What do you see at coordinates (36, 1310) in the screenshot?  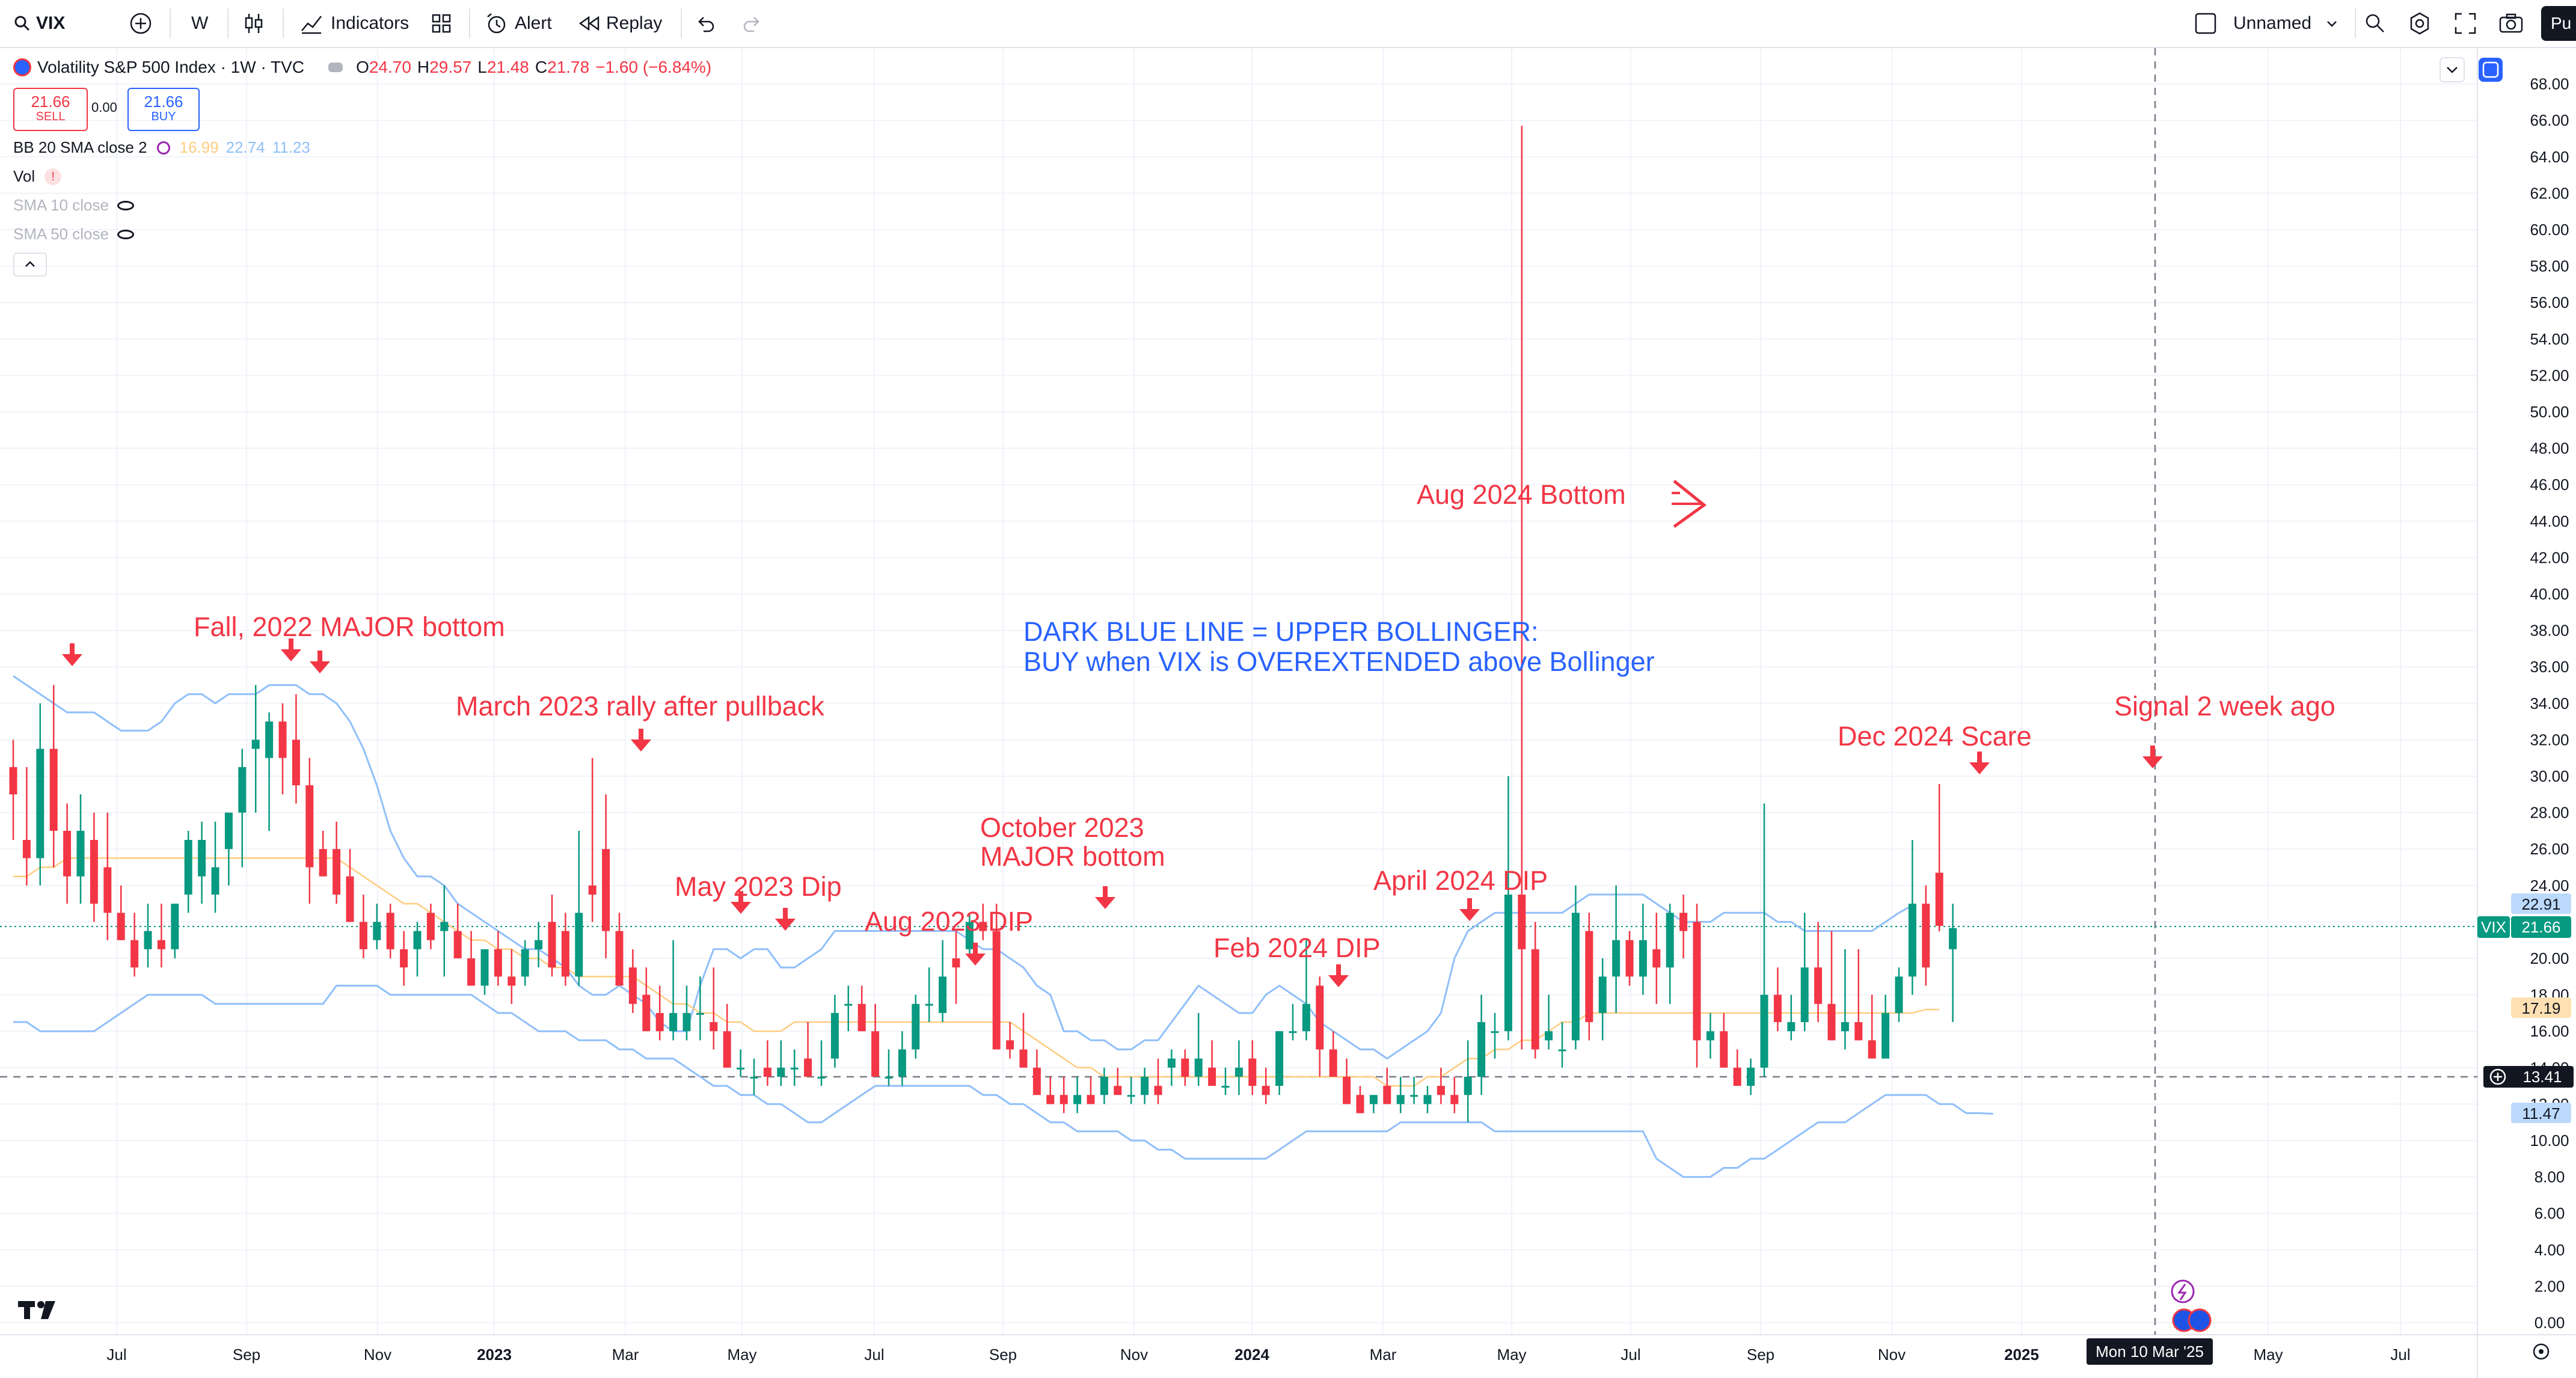 I see `tradingview-logo-icon` at bounding box center [36, 1310].